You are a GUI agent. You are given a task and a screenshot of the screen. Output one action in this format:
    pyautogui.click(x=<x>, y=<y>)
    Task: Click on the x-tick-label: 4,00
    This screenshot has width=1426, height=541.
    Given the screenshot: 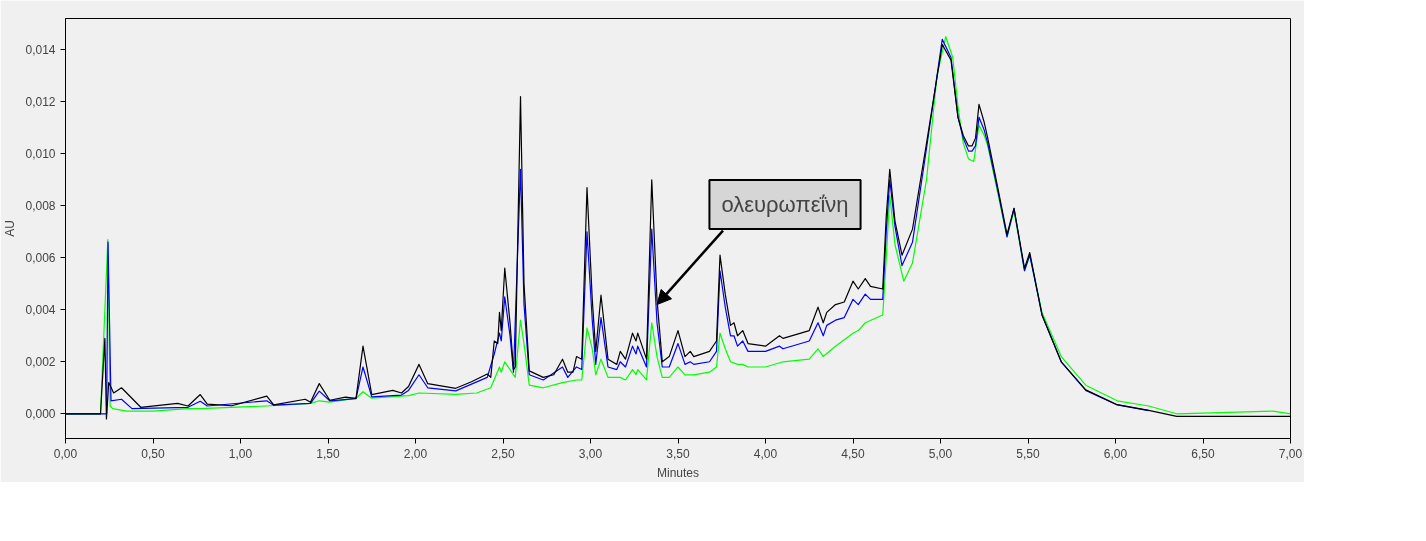 What is the action you would take?
    pyautogui.click(x=765, y=453)
    